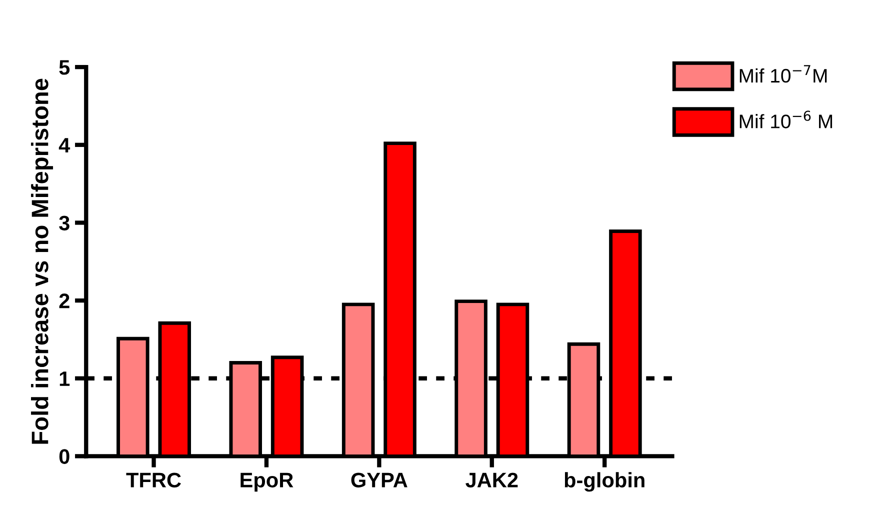 The width and height of the screenshot is (888, 508). I want to click on x-tick-label: TFRC, so click(153, 480).